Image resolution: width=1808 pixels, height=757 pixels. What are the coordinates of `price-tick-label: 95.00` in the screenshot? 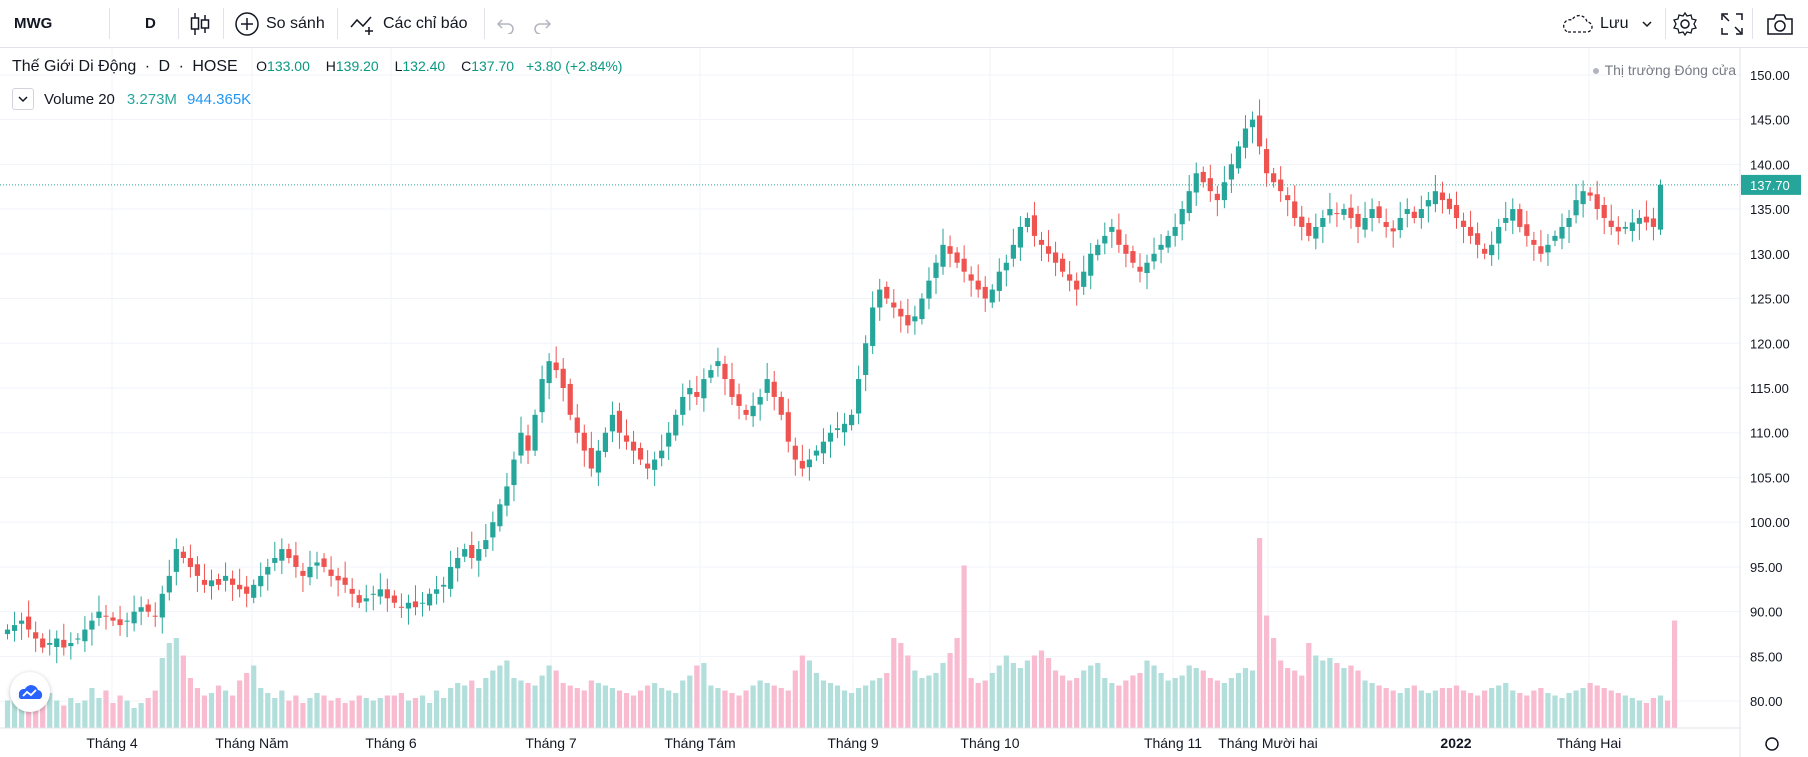 It's located at (1766, 567).